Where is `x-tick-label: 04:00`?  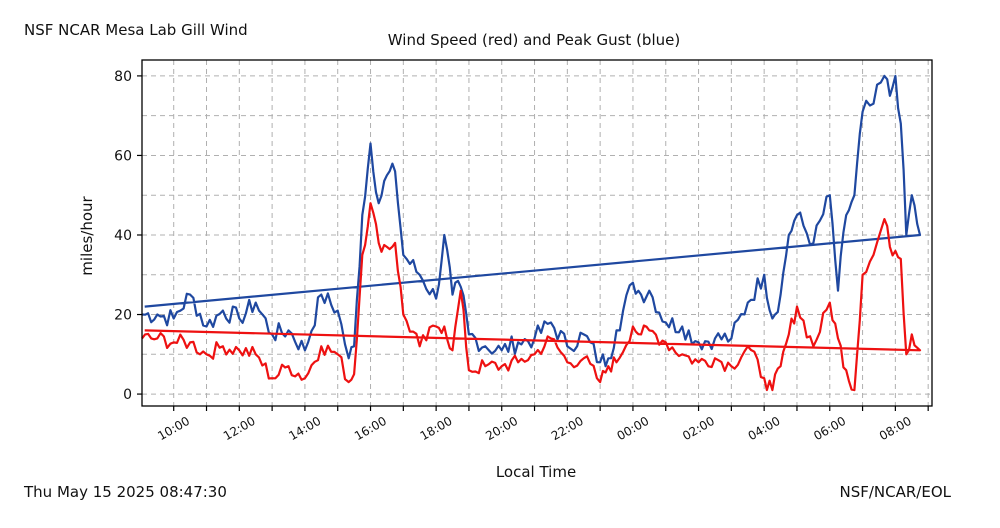 x-tick-label: 04:00 is located at coordinates (764, 428).